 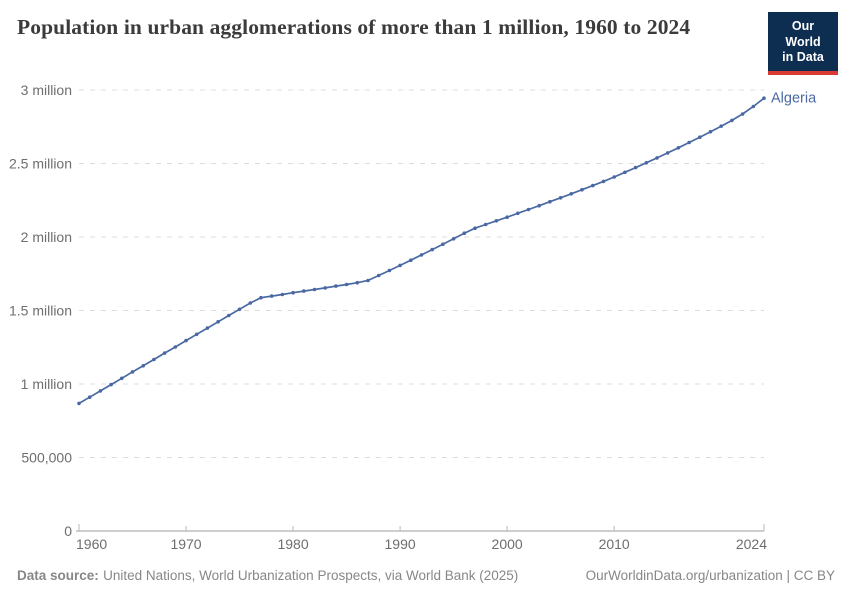 I want to click on x-tick-label: 1990, so click(x=400, y=544).